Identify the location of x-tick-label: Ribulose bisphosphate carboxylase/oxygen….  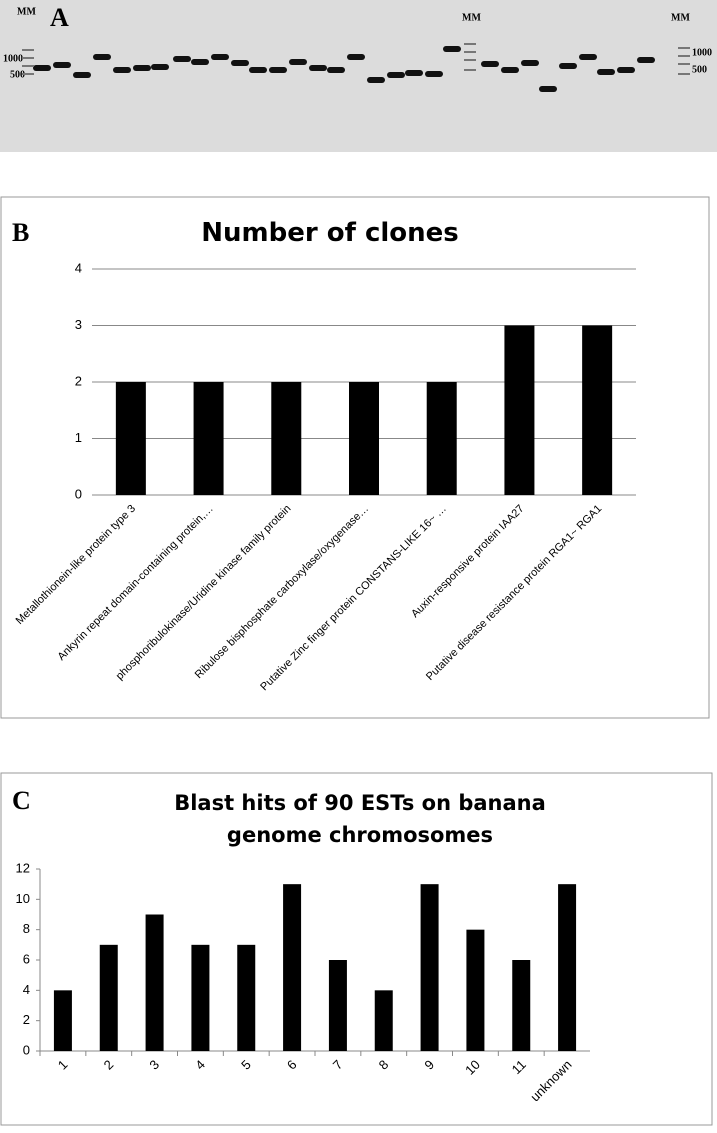
(282, 592).